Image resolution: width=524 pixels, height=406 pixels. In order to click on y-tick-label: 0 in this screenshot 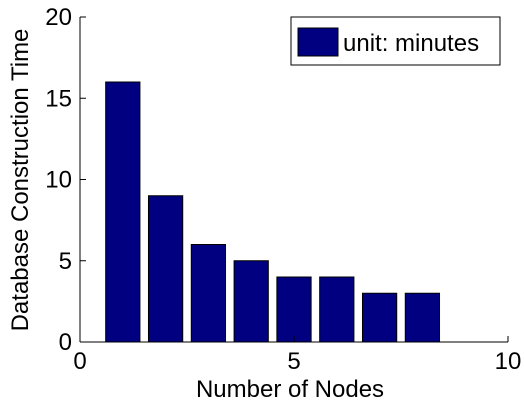, I will do `click(65, 342)`.